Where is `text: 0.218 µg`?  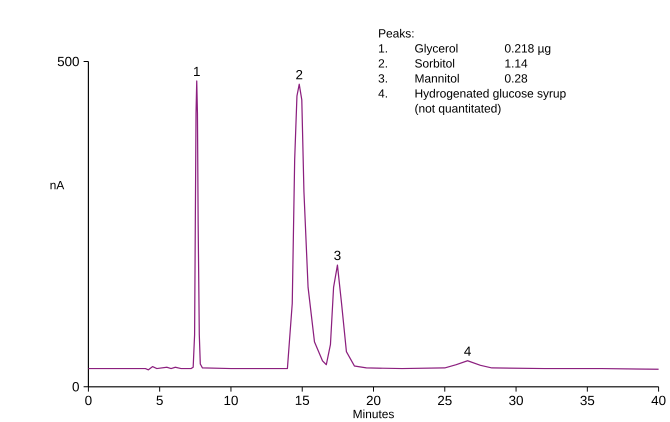
text: 0.218 µg is located at coordinates (527, 49).